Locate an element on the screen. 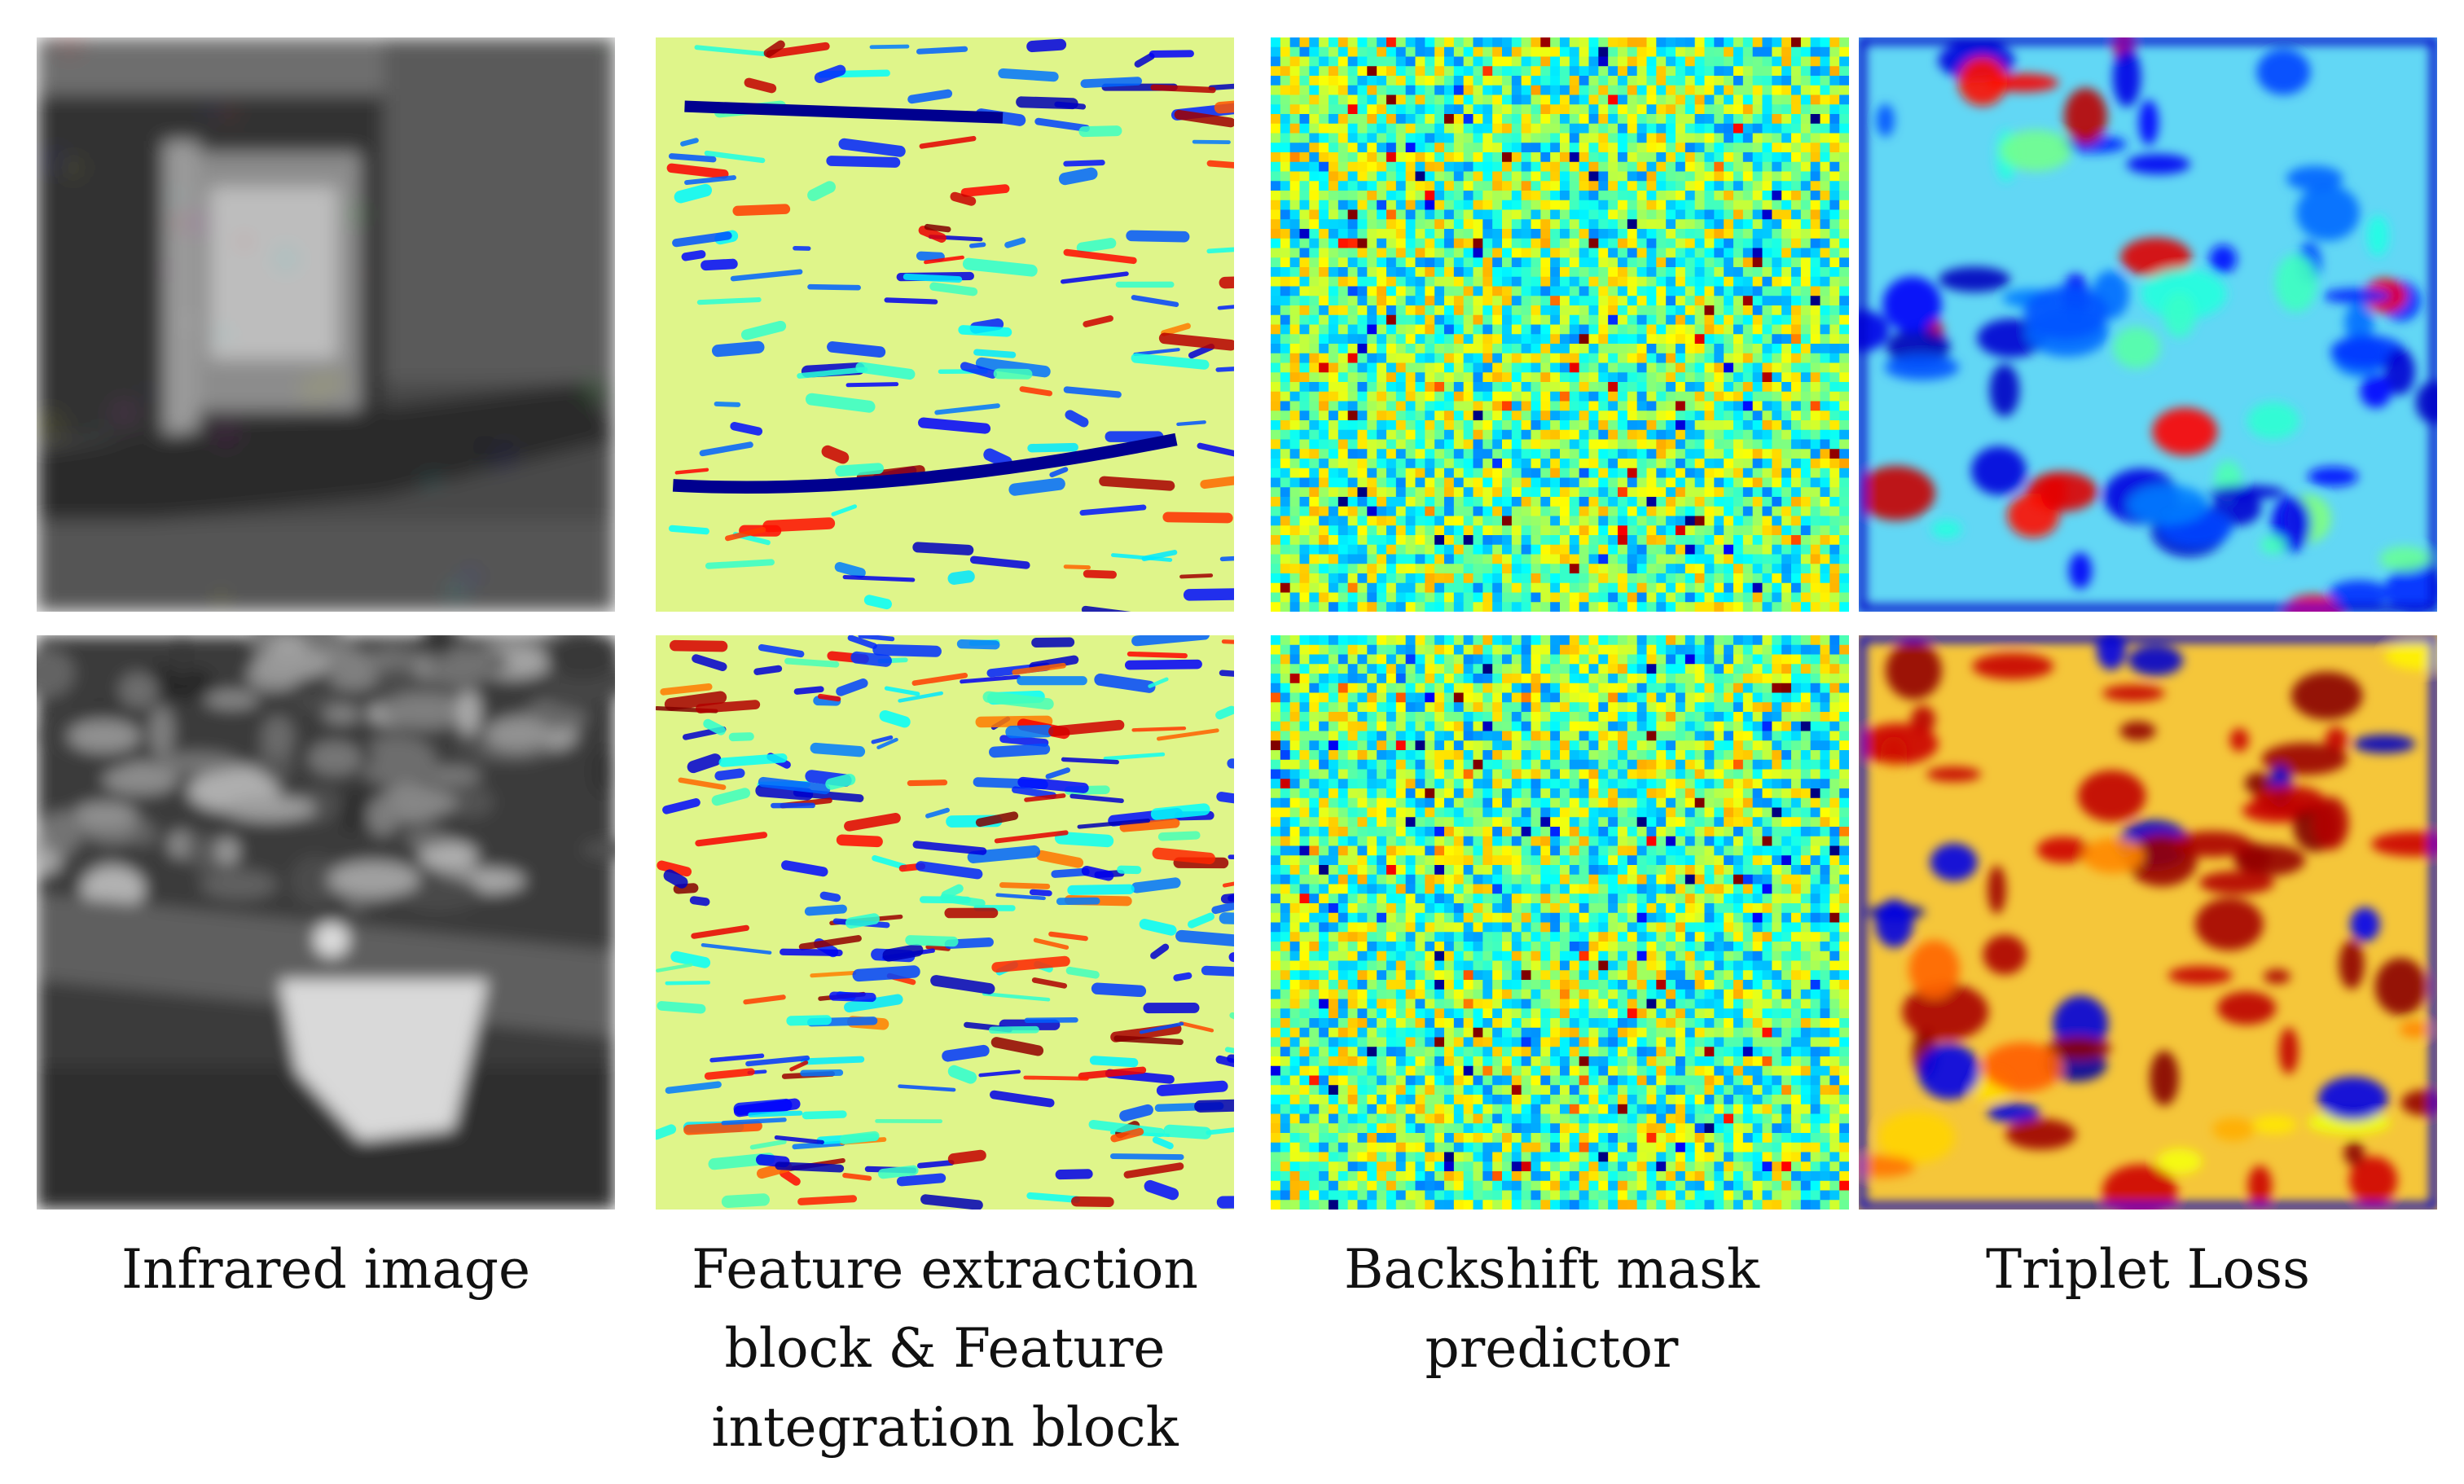  triplet-loss-map-row2 is located at coordinates (2148, 922).